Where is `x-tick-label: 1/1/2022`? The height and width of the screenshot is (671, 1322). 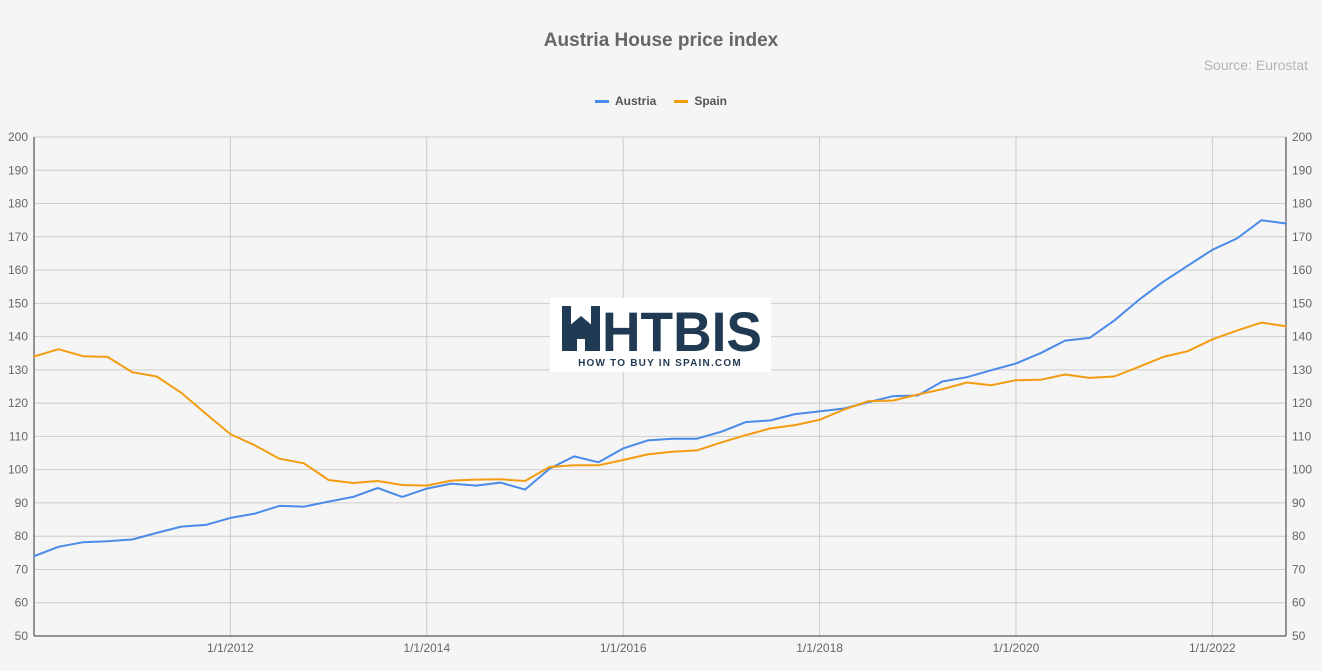 x-tick-label: 1/1/2022 is located at coordinates (1212, 648).